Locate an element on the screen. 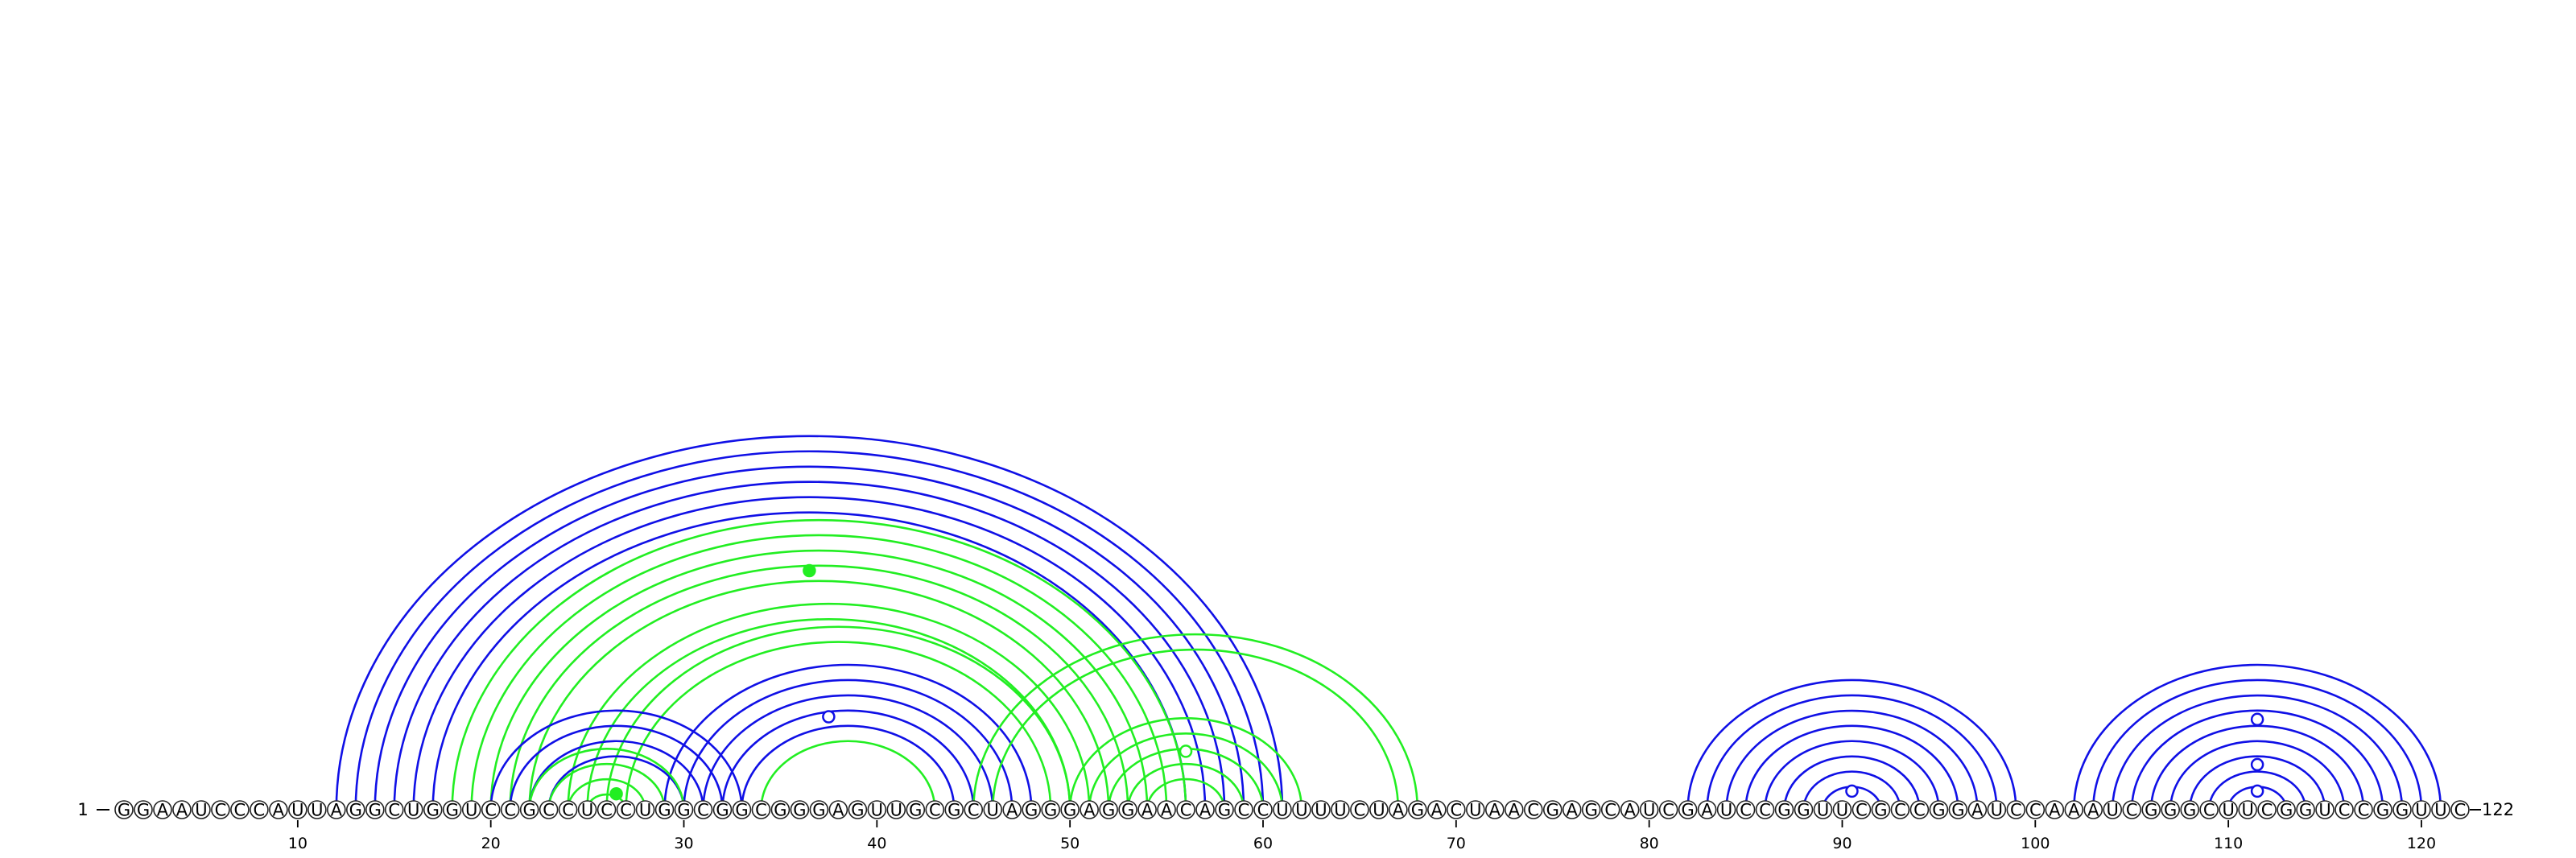 This screenshot has width=2576, height=858. arc-marker is located at coordinates (2257, 719).